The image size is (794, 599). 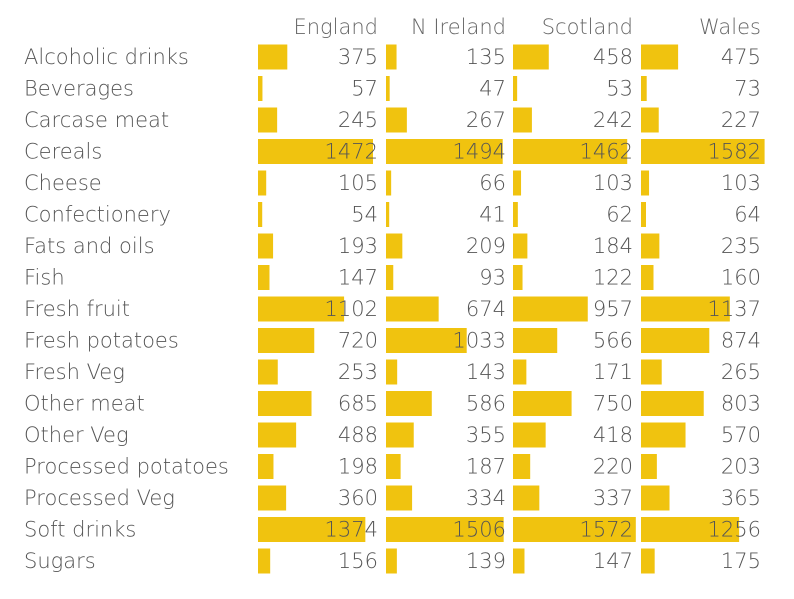 I want to click on value-label: 122, so click(x=613, y=278).